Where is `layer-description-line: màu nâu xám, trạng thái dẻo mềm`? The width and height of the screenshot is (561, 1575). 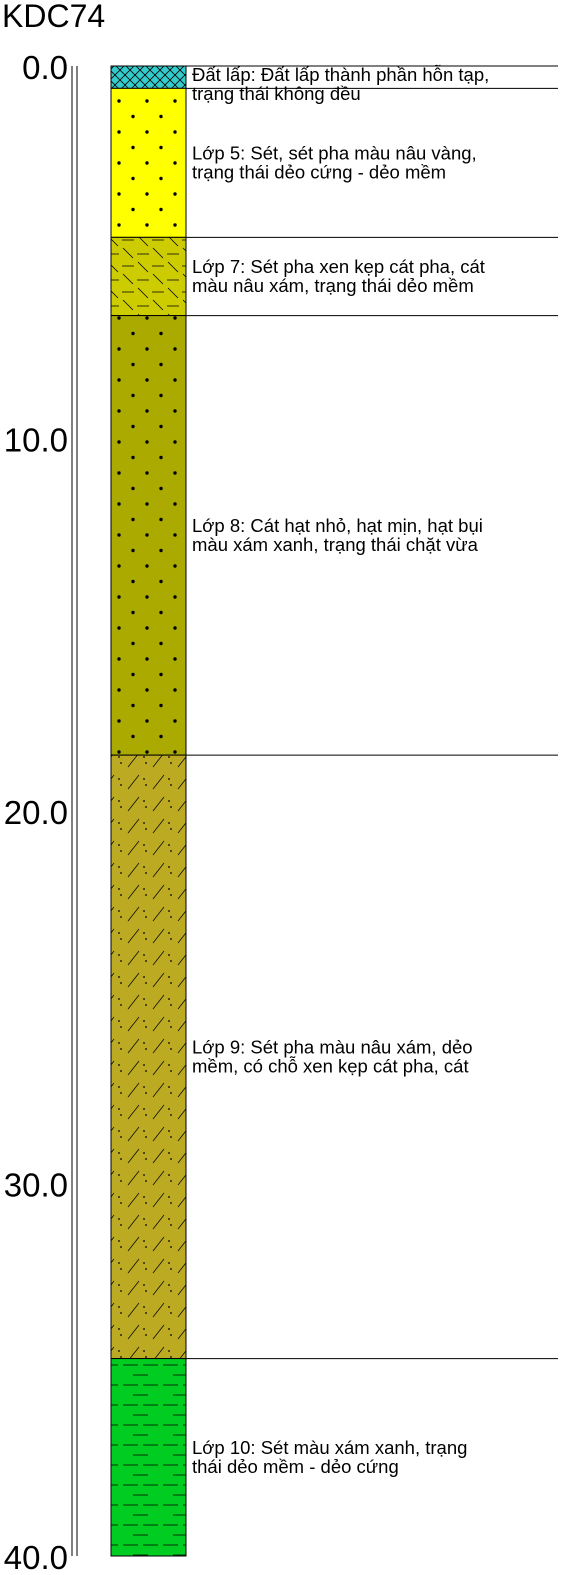 layer-description-line: màu nâu xám, trạng thái dẻo mềm is located at coordinates (333, 285).